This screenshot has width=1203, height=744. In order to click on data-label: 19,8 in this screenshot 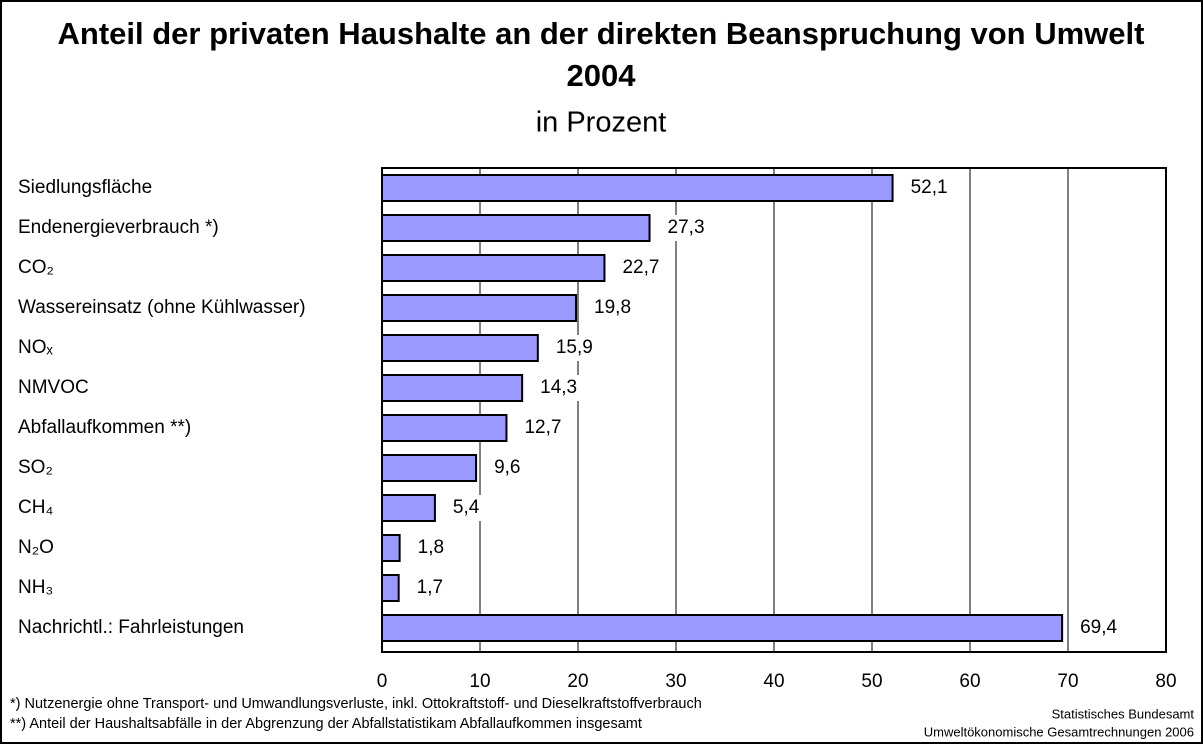, I will do `click(612, 307)`.